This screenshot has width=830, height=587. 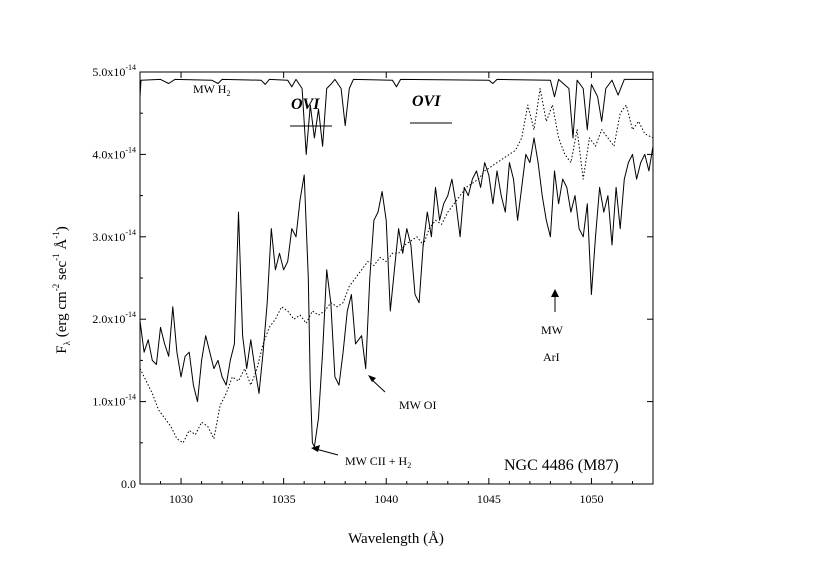 I want to click on mwcii-arrow-line, so click(x=327, y=452).